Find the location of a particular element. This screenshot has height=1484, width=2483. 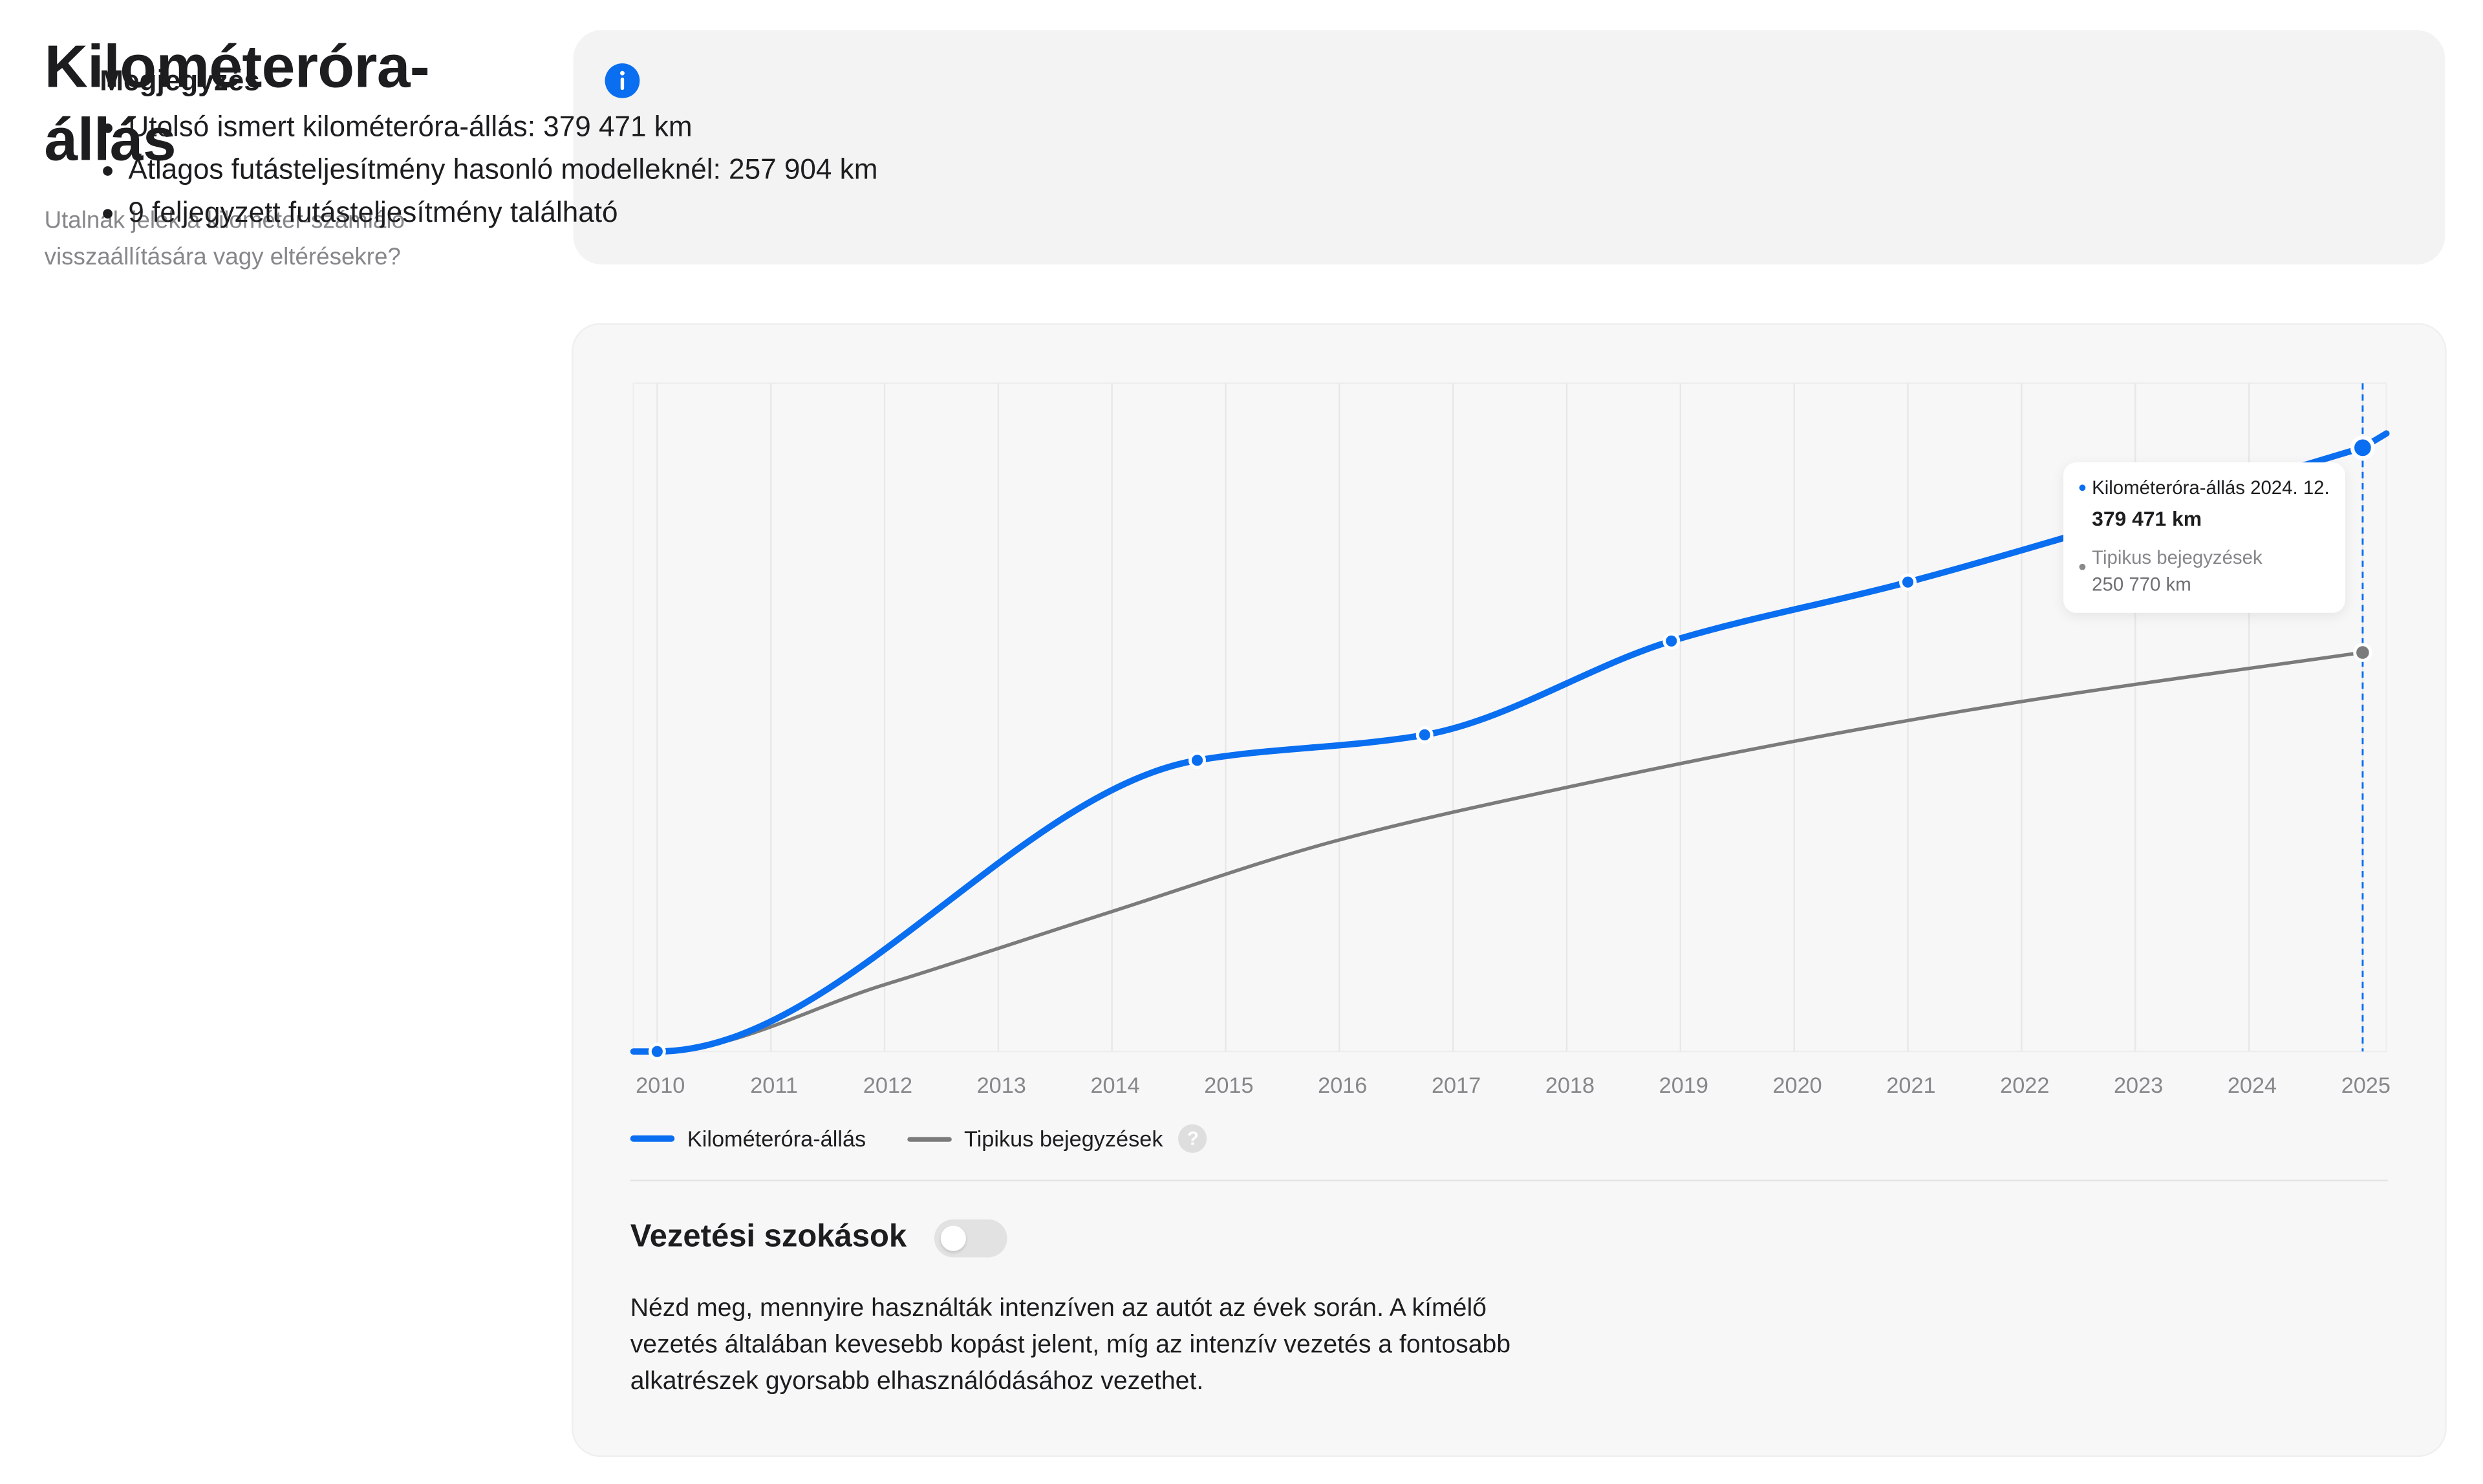

tooltip-typical: Tipikus bejegyzések 250 770 km is located at coordinates (2204, 571).